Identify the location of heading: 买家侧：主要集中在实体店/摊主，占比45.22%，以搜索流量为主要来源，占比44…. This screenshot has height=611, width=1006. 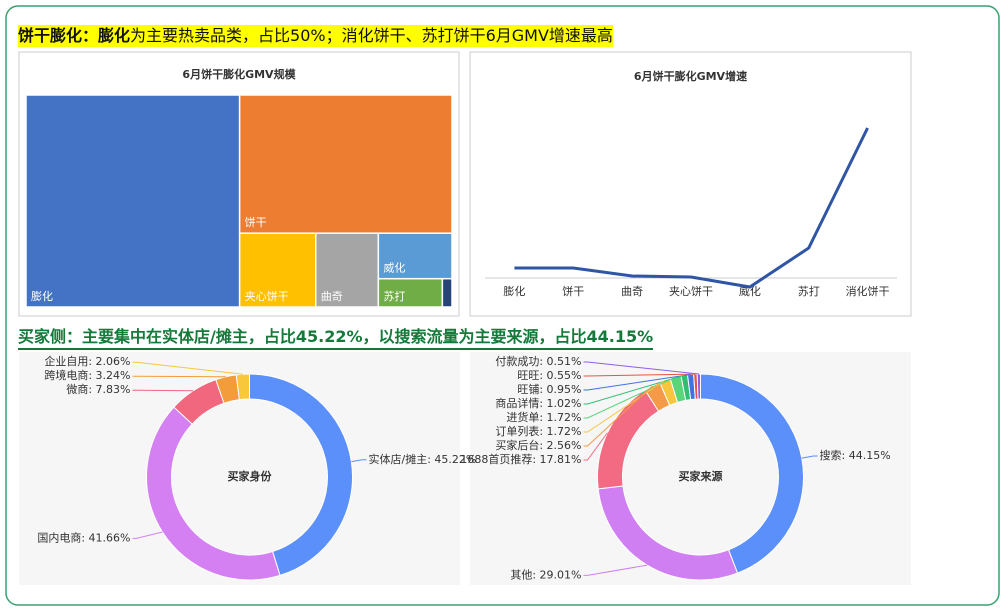
(336, 338).